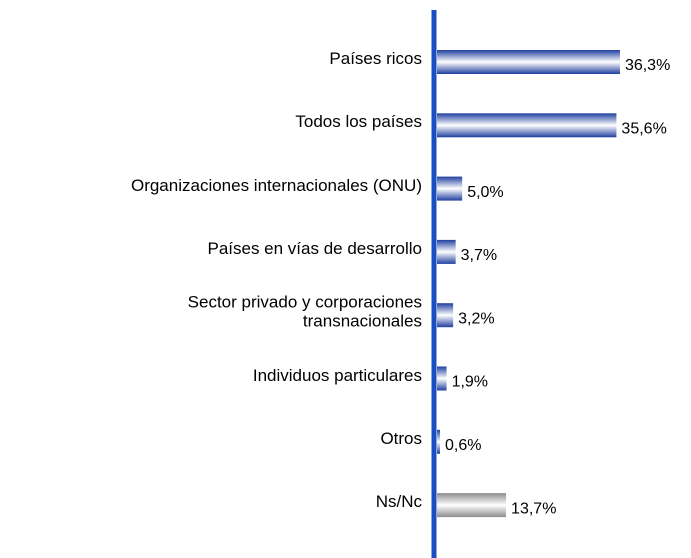  Describe the element at coordinates (476, 318) in the screenshot. I see `value-label: 3,2%` at that location.